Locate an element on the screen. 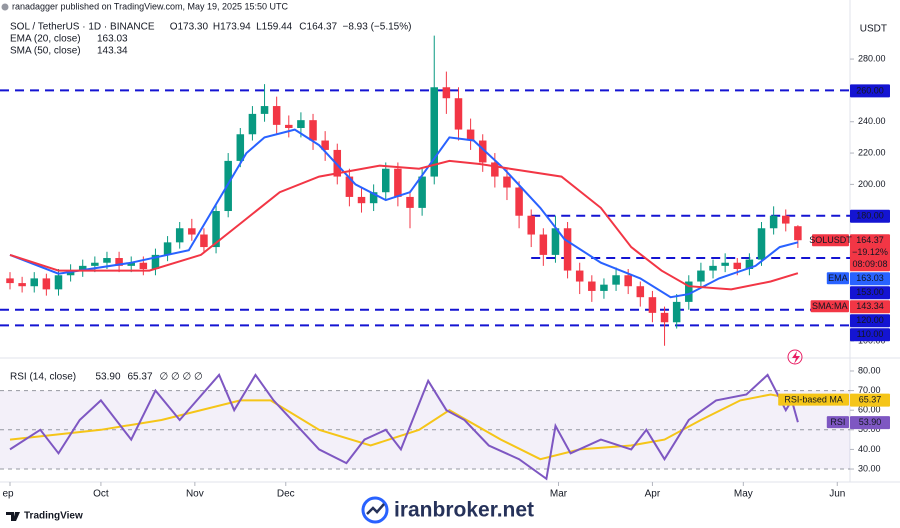  indicator-name: EMA (20, close) is located at coordinates (45, 39).